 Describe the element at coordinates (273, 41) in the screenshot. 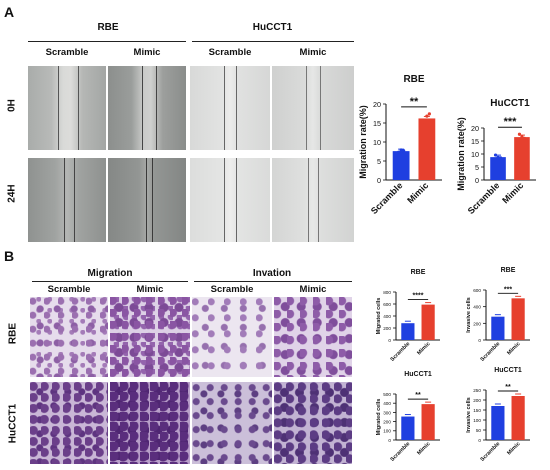

I see `group-rule-hucct1` at that location.